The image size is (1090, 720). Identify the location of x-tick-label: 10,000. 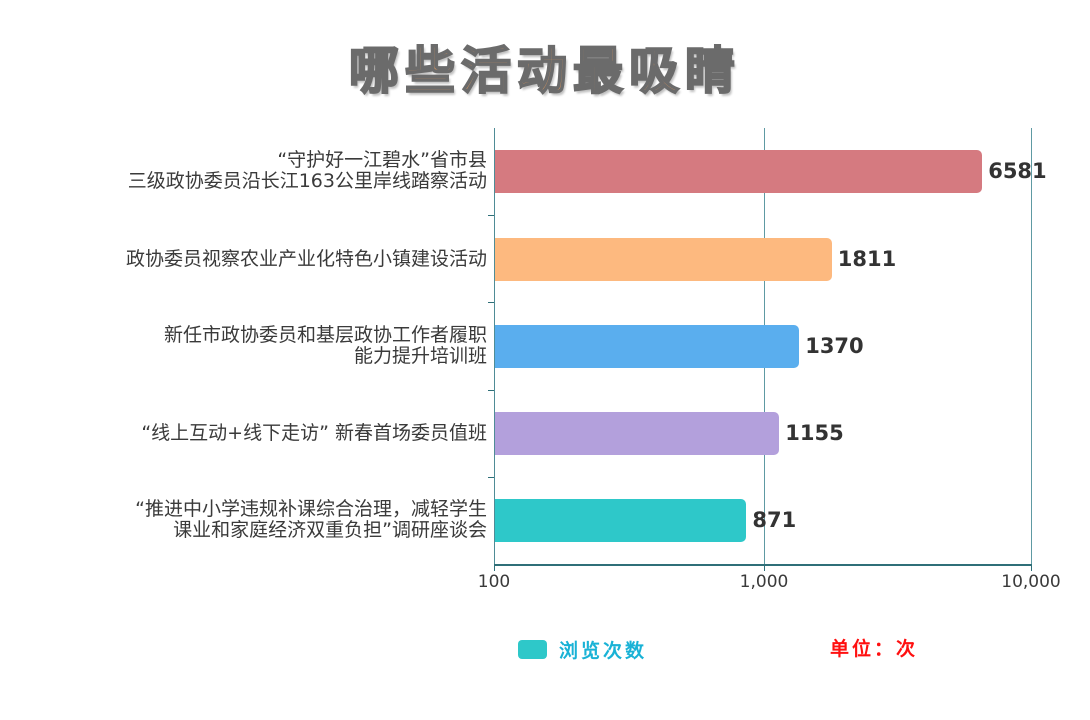
(1031, 582).